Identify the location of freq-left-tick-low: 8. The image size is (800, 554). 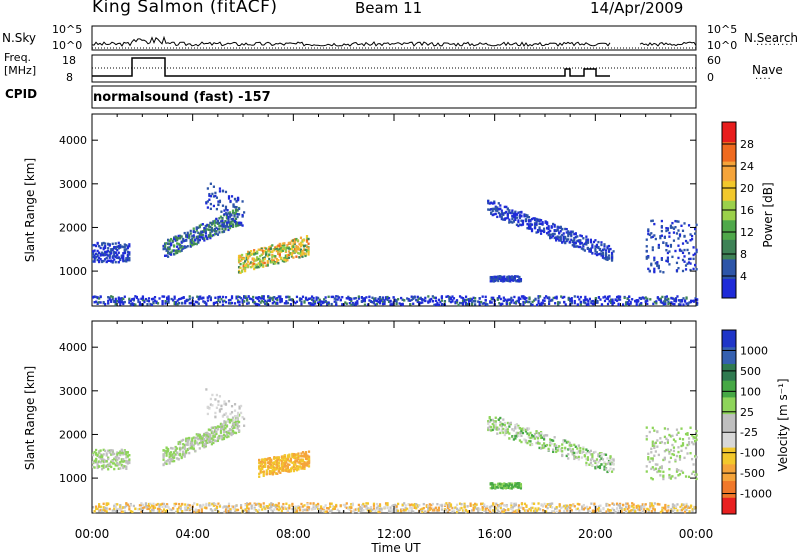
(69, 77).